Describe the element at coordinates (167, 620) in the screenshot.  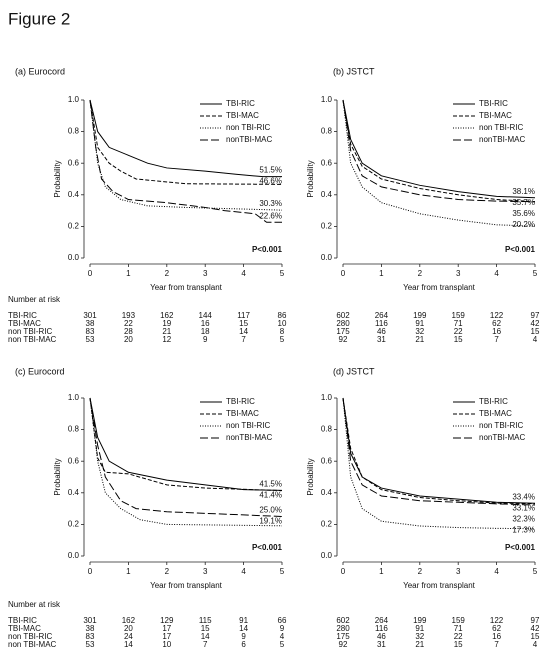
I see `risk-value: 129` at that location.